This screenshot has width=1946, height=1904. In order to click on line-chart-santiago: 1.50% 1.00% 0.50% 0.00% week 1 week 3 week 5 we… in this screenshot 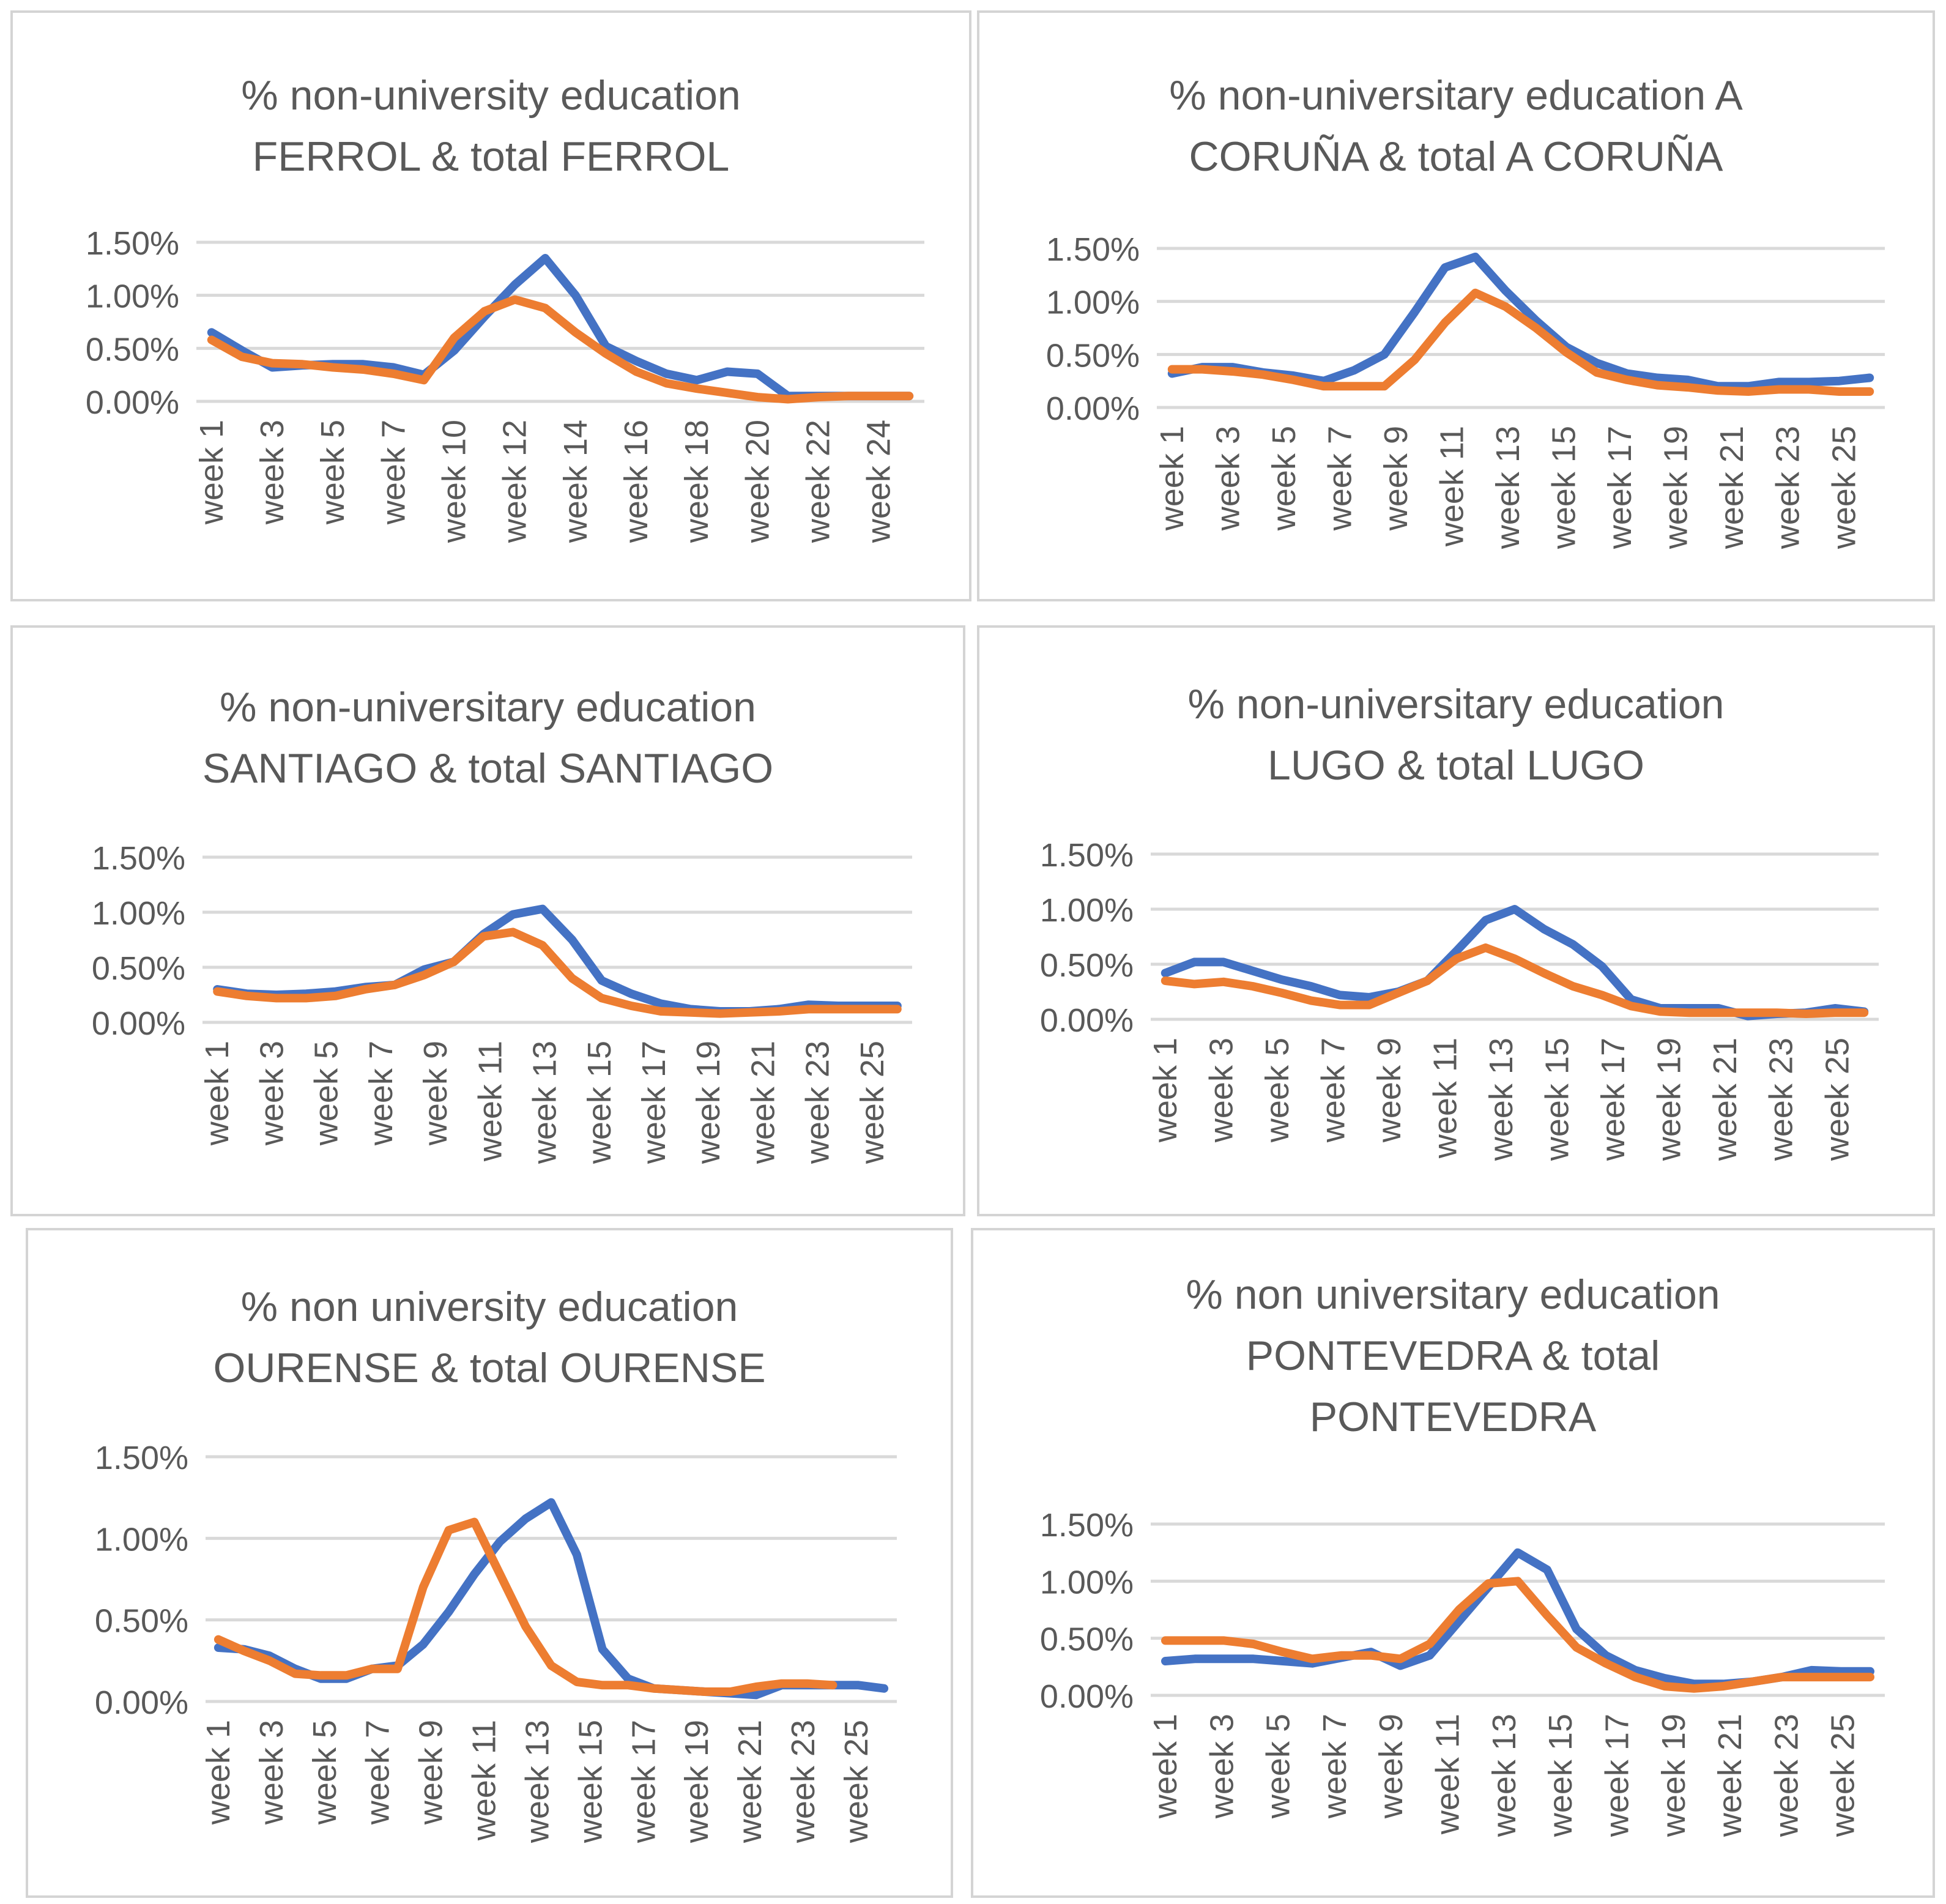, I will do `click(502, 1002)`.